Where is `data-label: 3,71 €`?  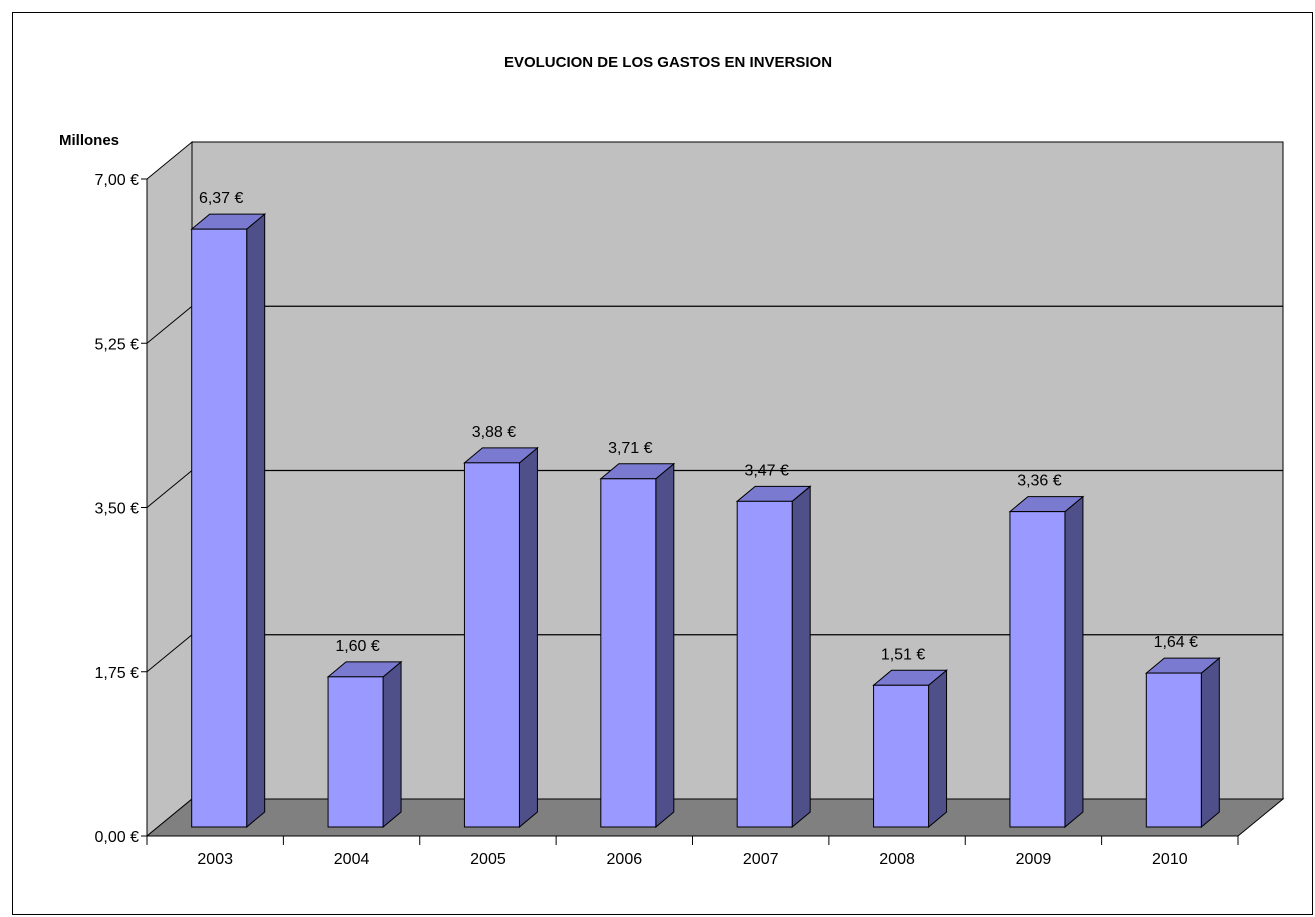
data-label: 3,71 € is located at coordinates (630, 448).